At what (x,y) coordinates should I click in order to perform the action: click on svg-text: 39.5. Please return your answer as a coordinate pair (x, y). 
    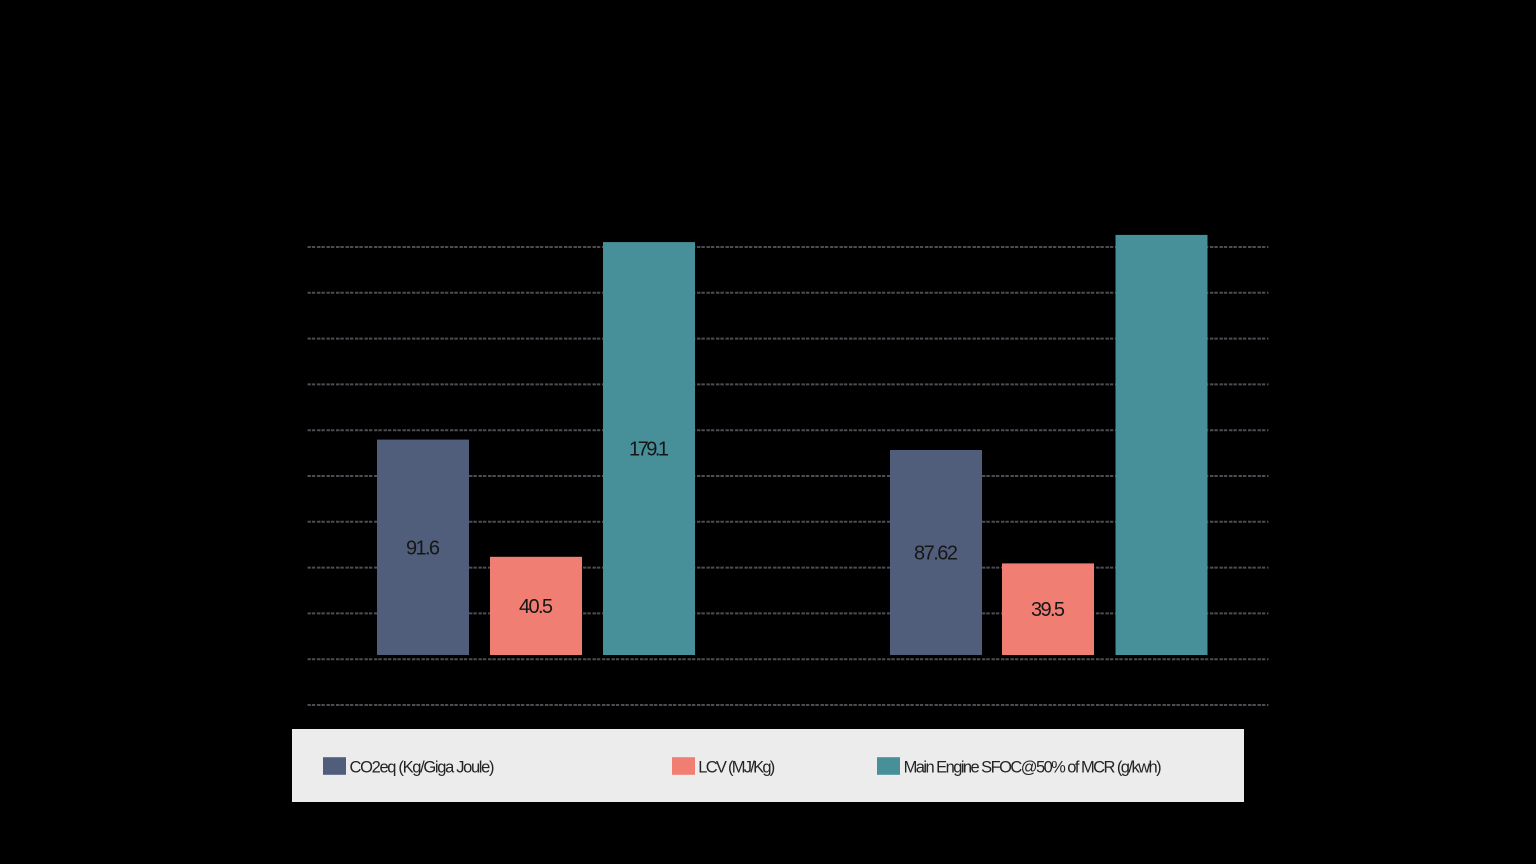
    Looking at the image, I should click on (1048, 610).